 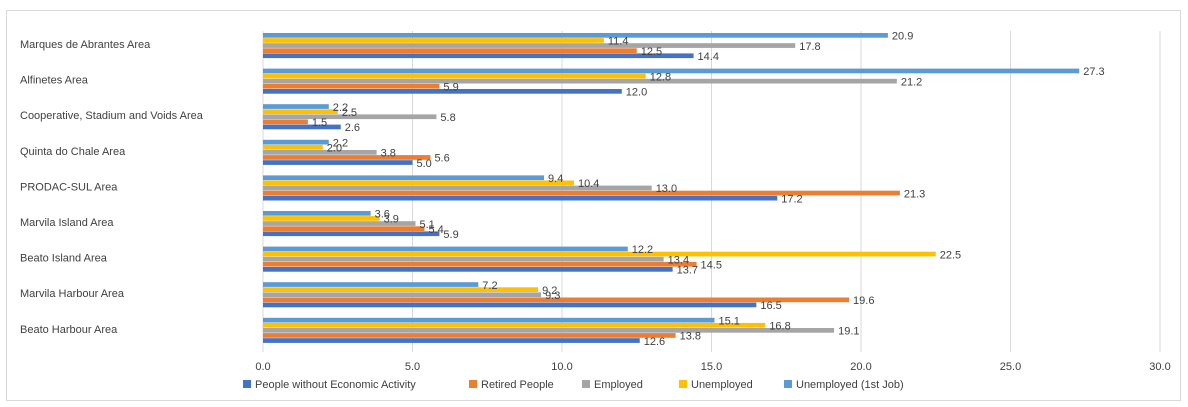 I want to click on data-label: 20.9, so click(x=902, y=37).